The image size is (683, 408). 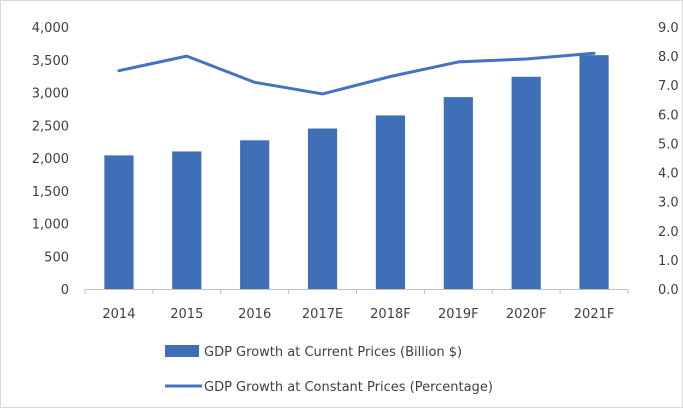 What do you see at coordinates (65, 290) in the screenshot?
I see `left-tick-label: 0` at bounding box center [65, 290].